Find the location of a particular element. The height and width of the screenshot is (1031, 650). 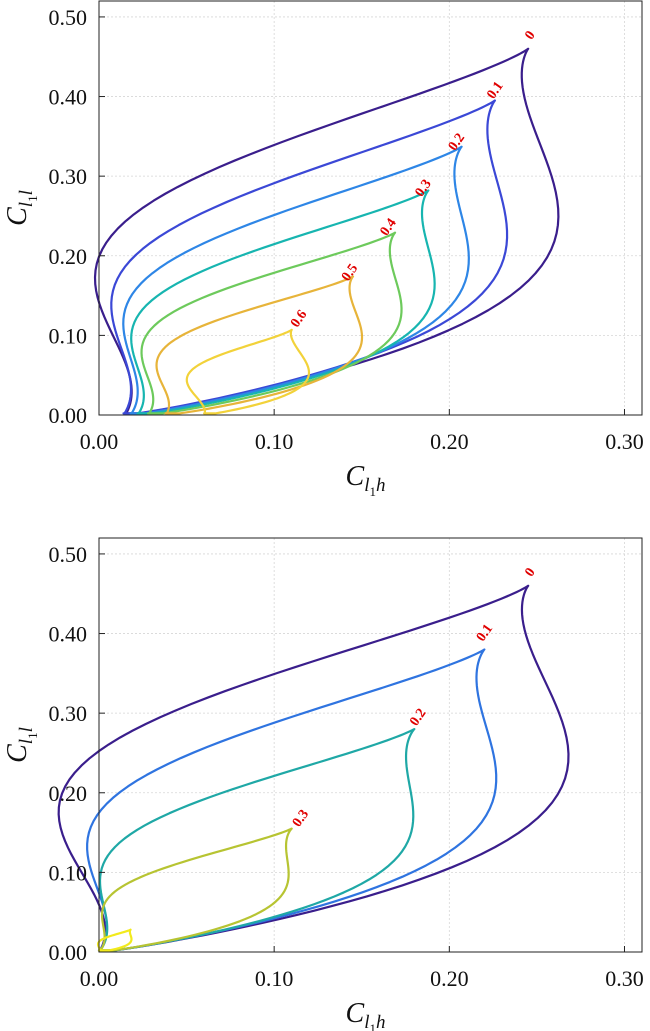

contour-label: 0.3 is located at coordinates (301, 818).